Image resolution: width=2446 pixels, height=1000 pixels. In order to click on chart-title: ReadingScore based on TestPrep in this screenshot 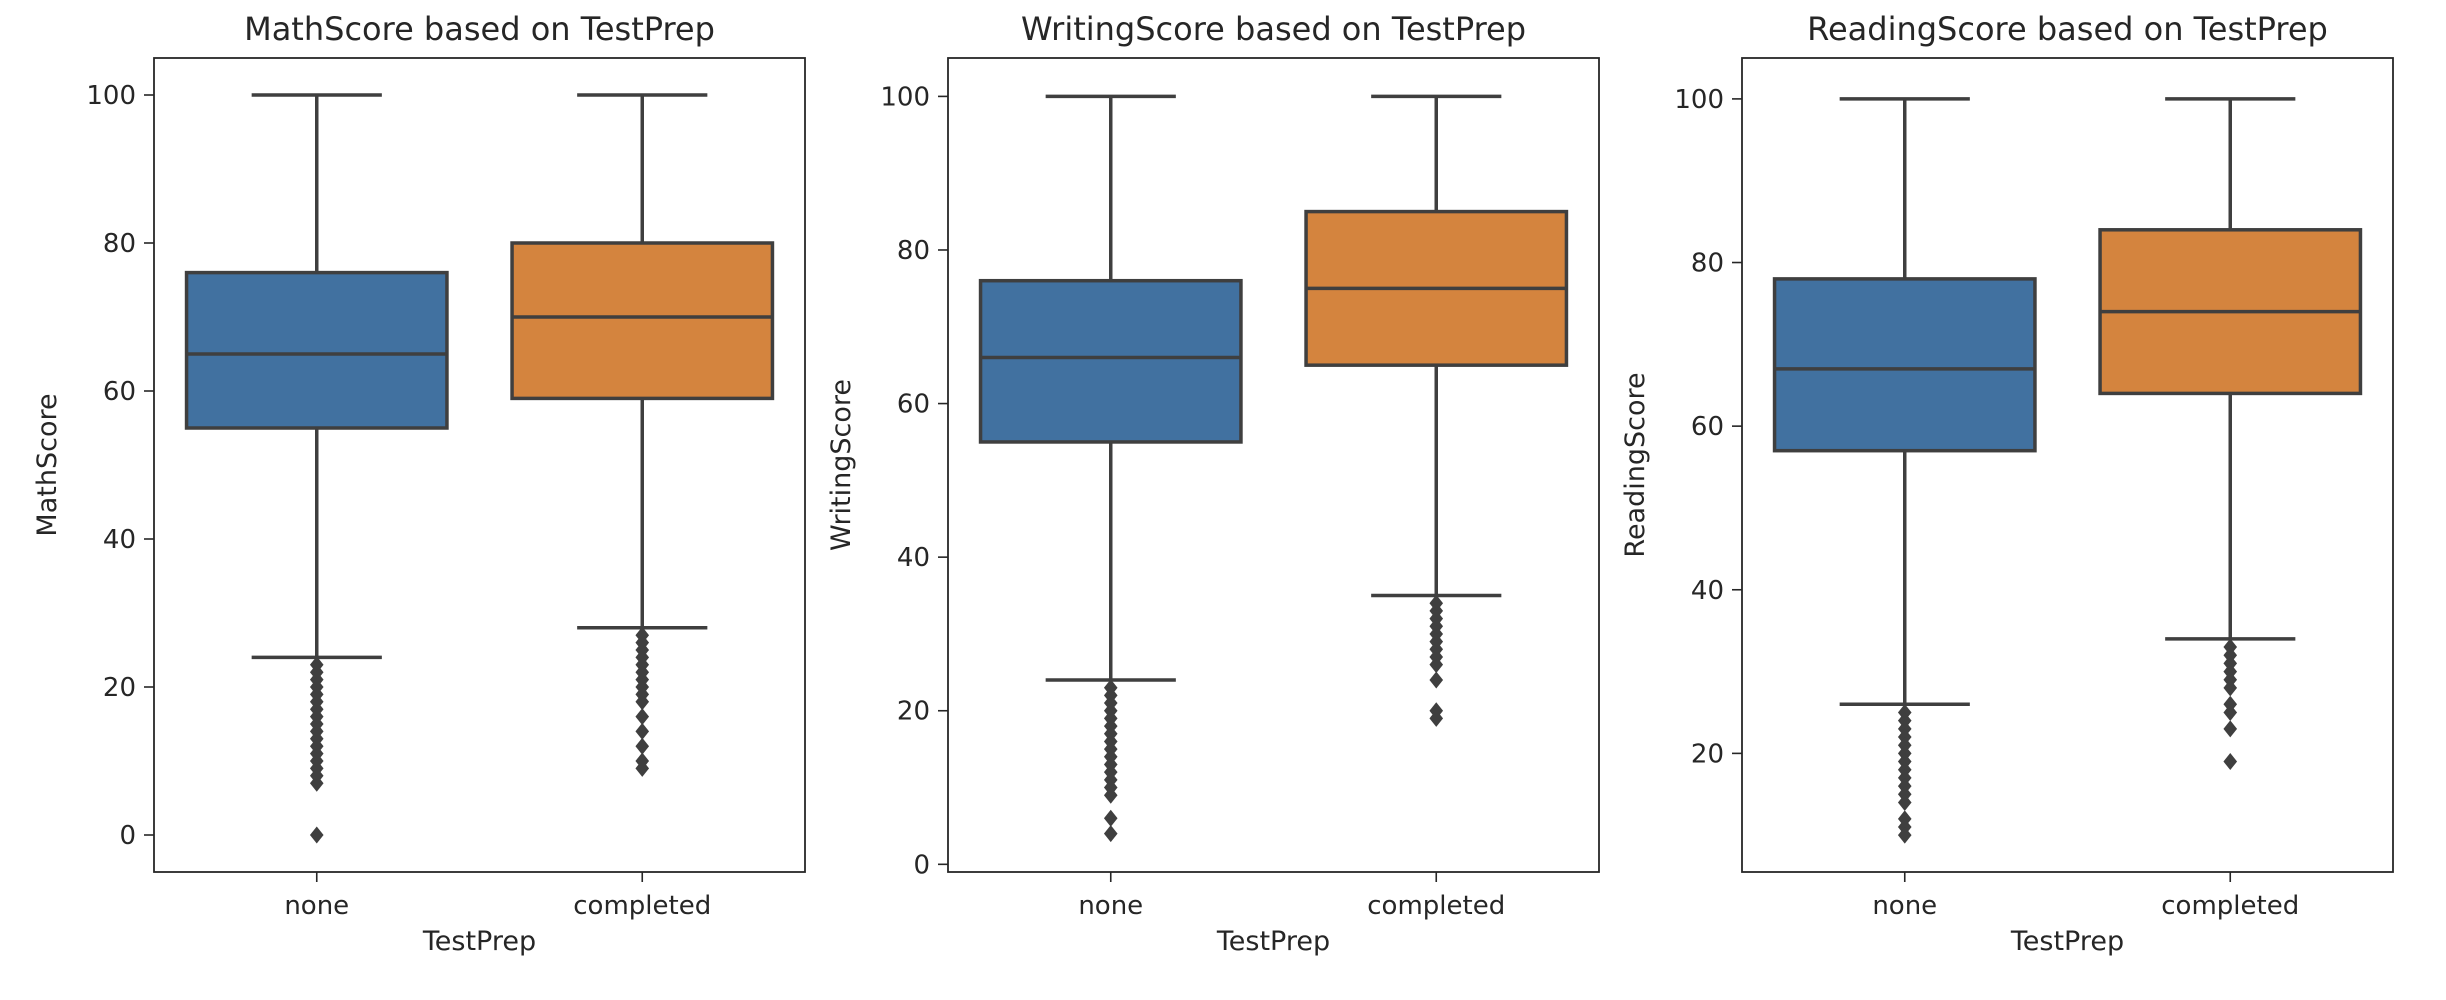, I will do `click(2067, 29)`.